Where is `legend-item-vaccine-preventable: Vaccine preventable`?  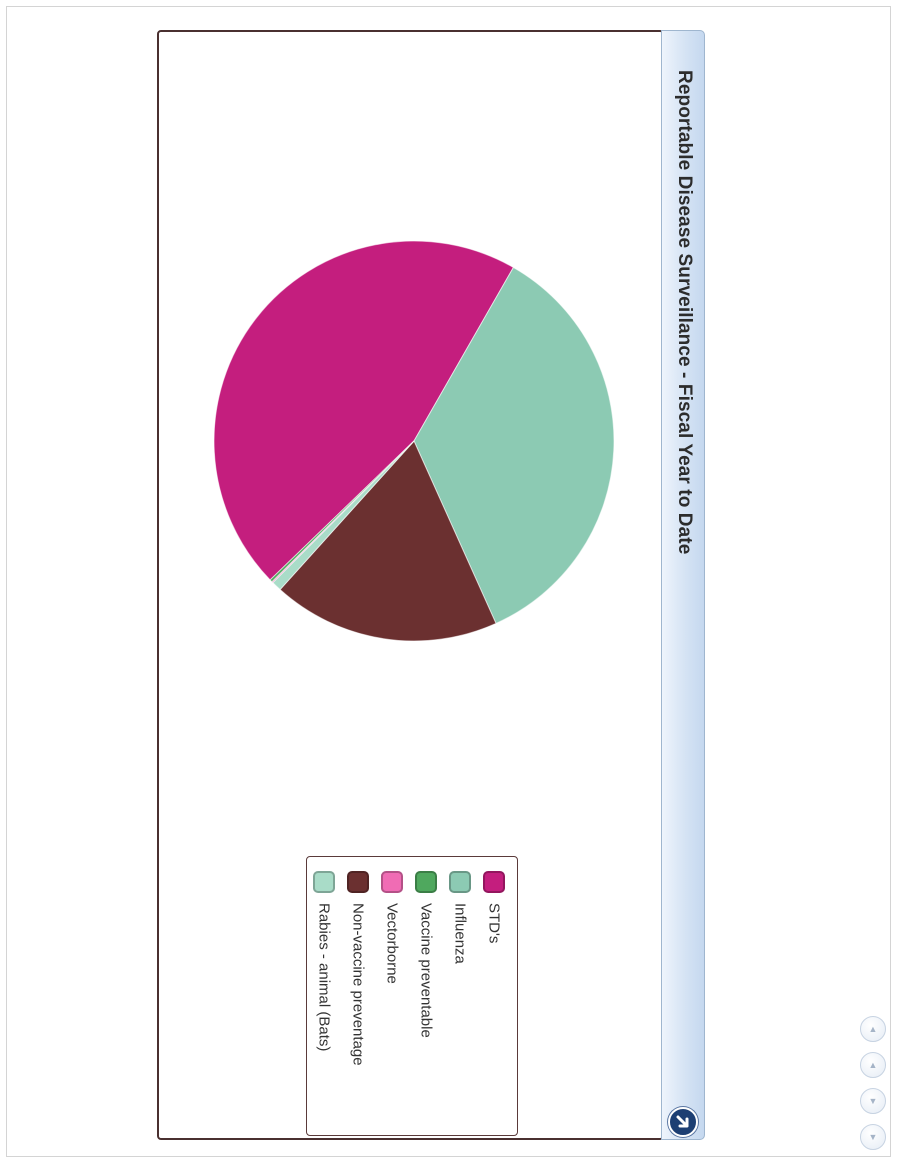 legend-item-vaccine-preventable: Vaccine preventable is located at coordinates (426, 1002).